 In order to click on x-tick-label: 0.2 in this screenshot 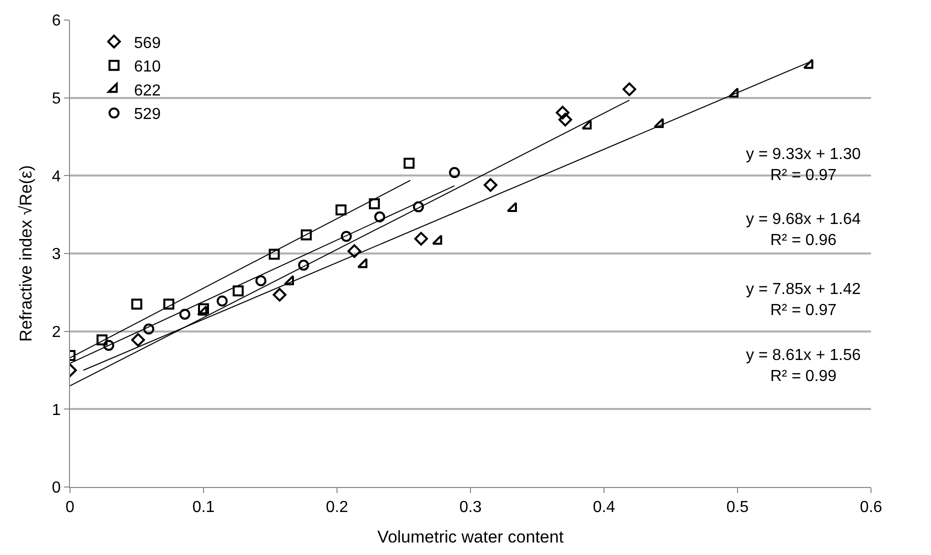, I will do `click(337, 507)`.